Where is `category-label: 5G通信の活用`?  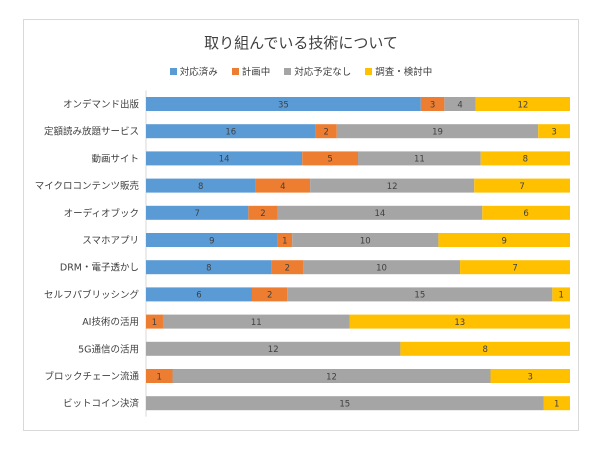 category-label: 5G通信の活用 is located at coordinates (108, 349).